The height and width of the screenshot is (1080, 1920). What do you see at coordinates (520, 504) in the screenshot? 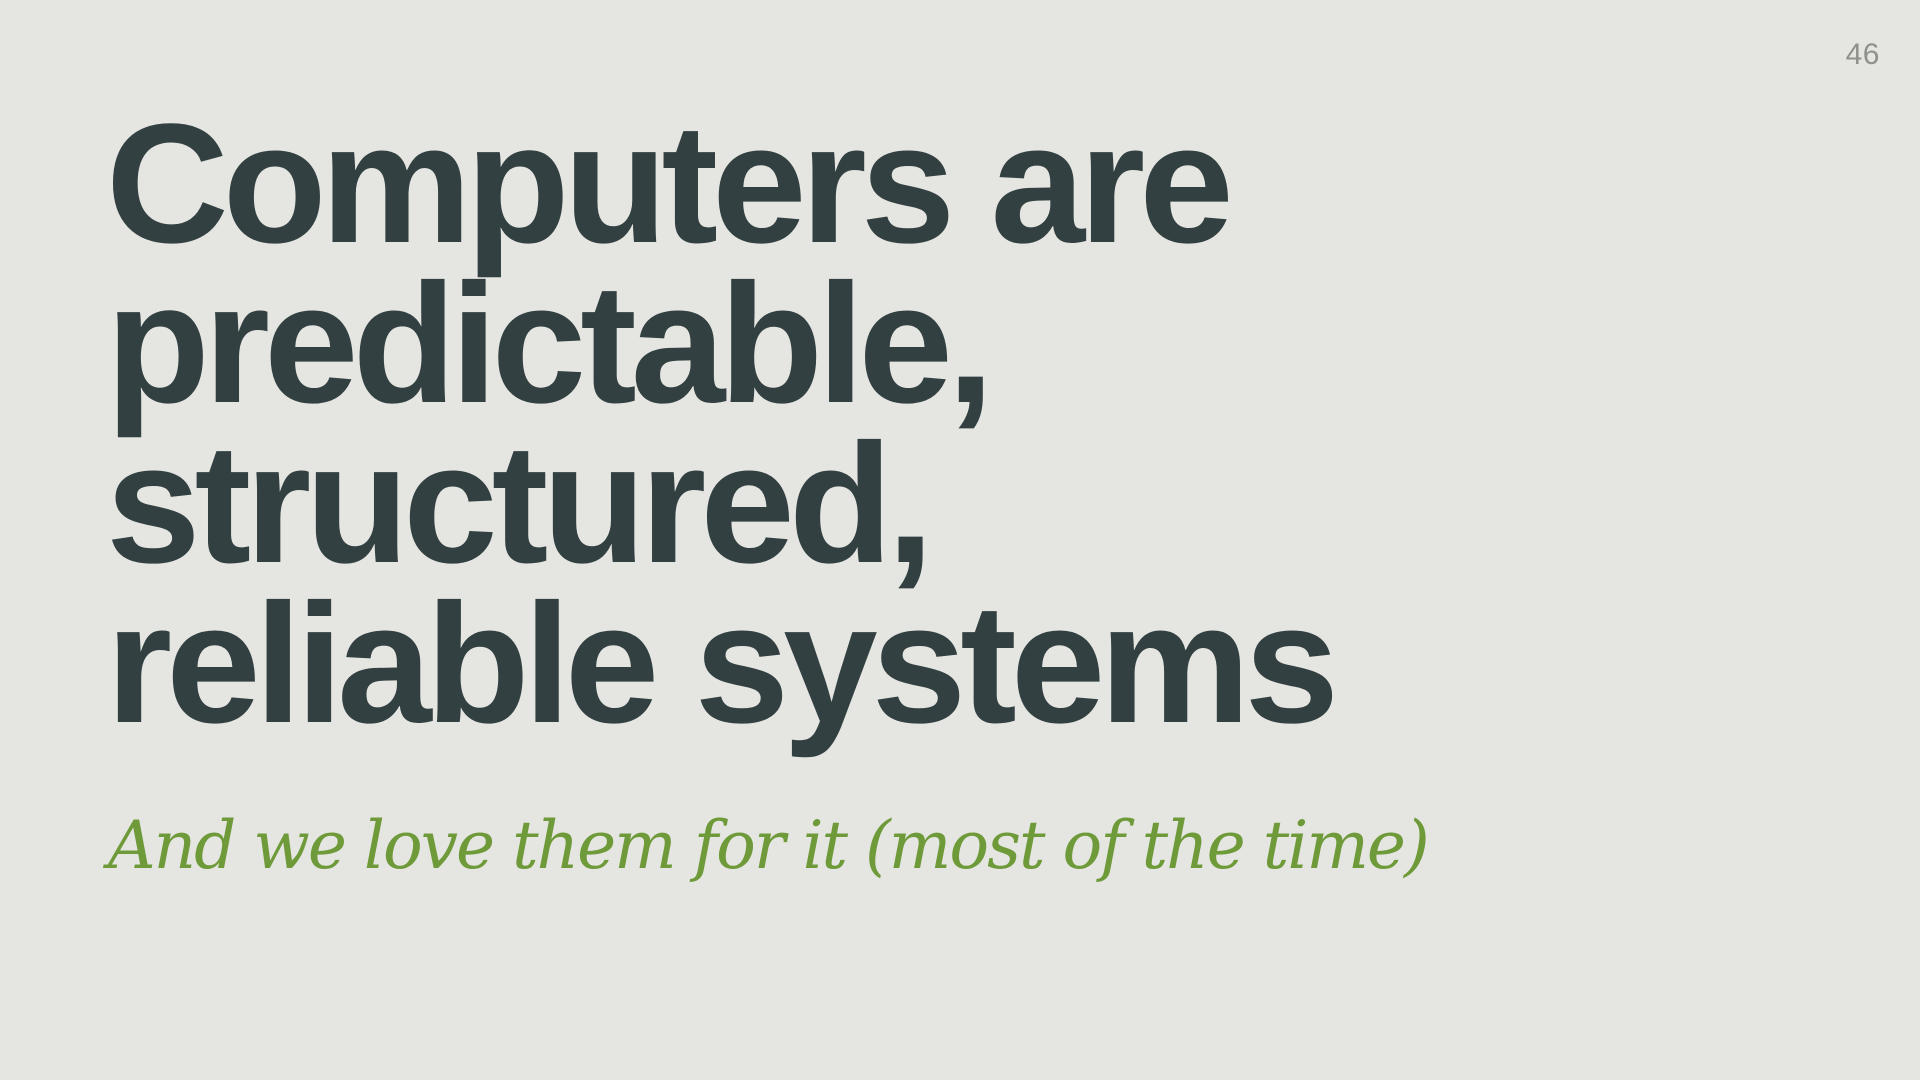
I see `headline-line-3: structured,` at bounding box center [520, 504].